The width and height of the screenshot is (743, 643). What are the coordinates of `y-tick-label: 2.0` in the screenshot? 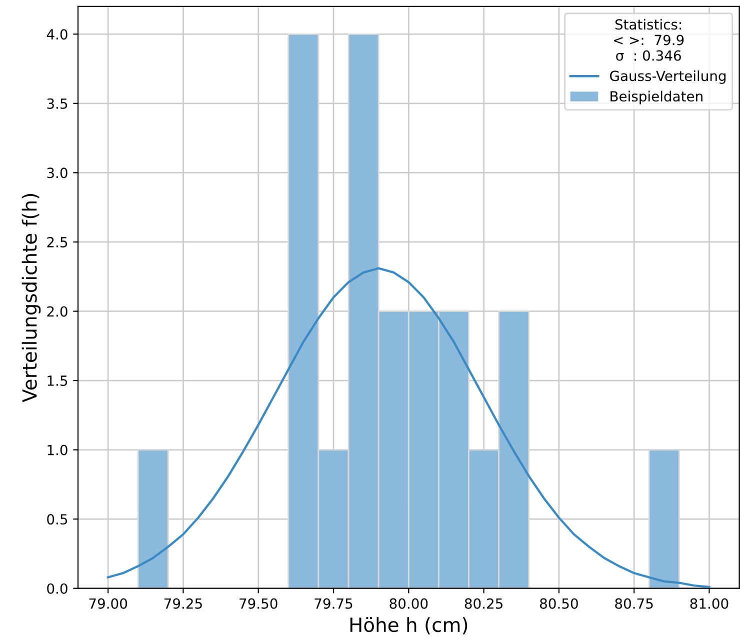 It's located at (57, 311).